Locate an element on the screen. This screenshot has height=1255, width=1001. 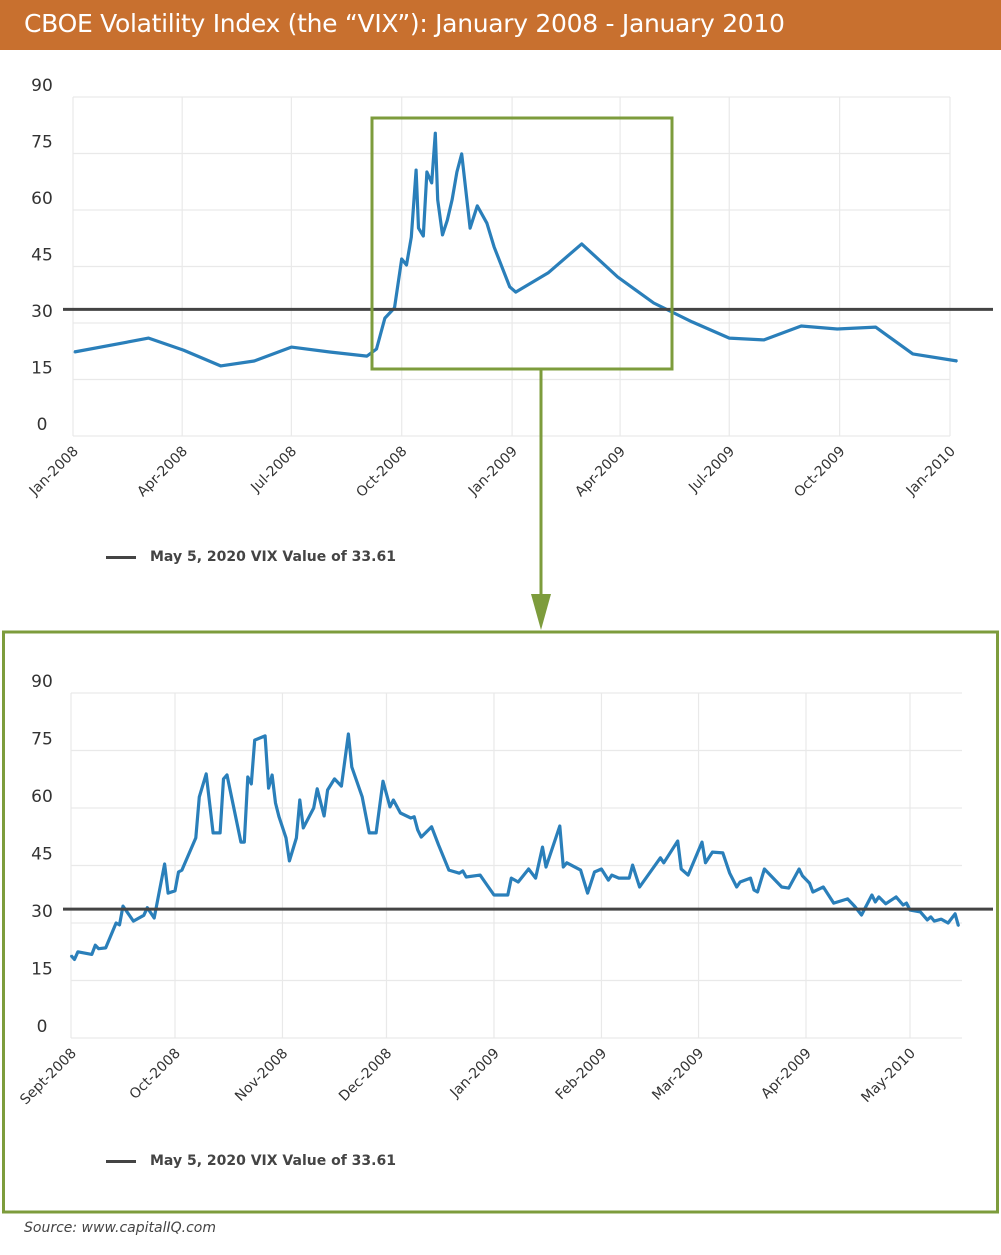
x-tick-label: Feb-2009 is located at coordinates (582, 1075).